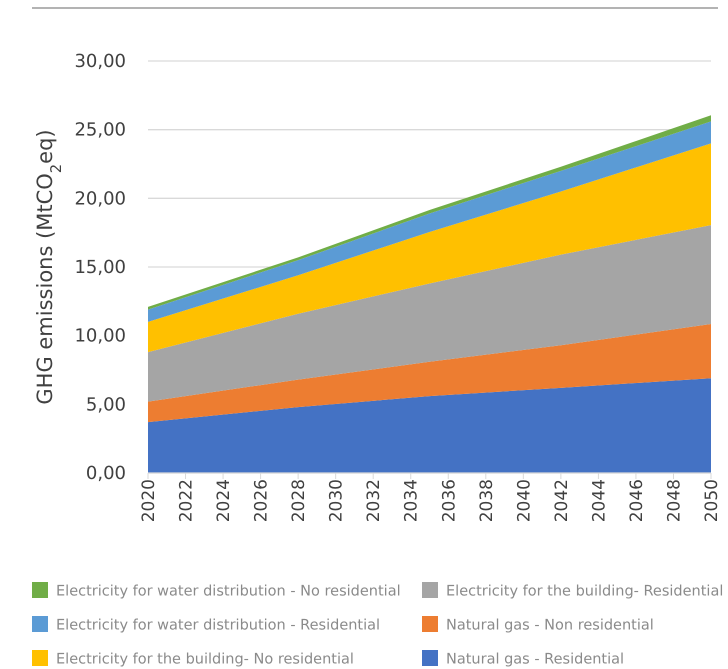 The image size is (728, 669). Describe the element at coordinates (205, 660) in the screenshot. I see `legend-label: Electricity for the building- No residential` at that location.